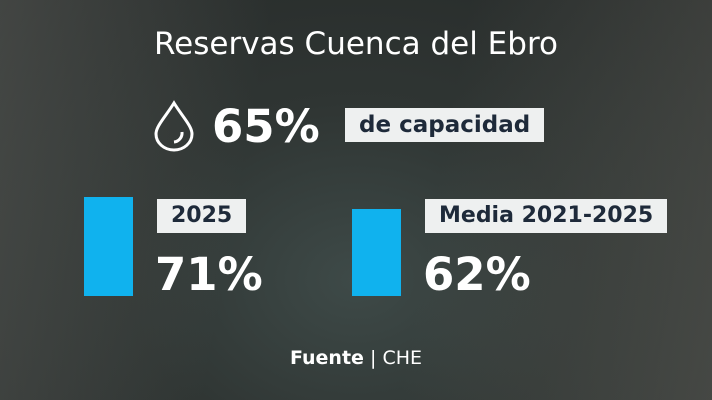 This screenshot has width=712, height=400. I want to click on title: Reservas Cuenca del Ebro, so click(356, 44).